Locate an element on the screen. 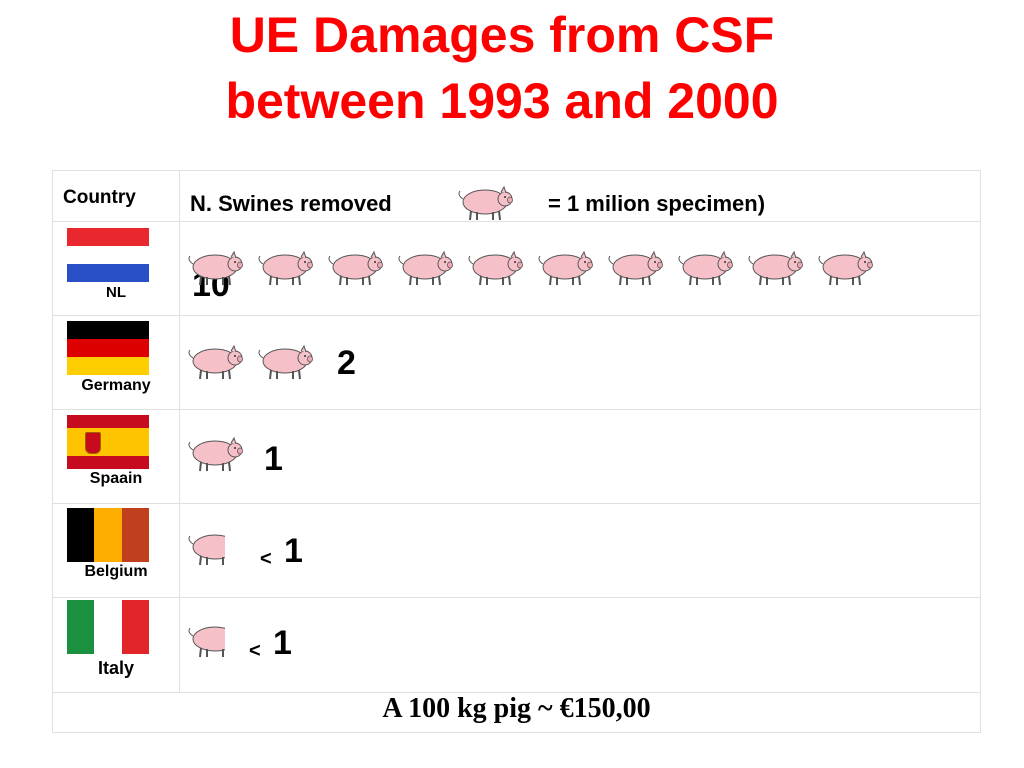 The image size is (1024, 768). country-name: Spaain is located at coordinates (116, 478).